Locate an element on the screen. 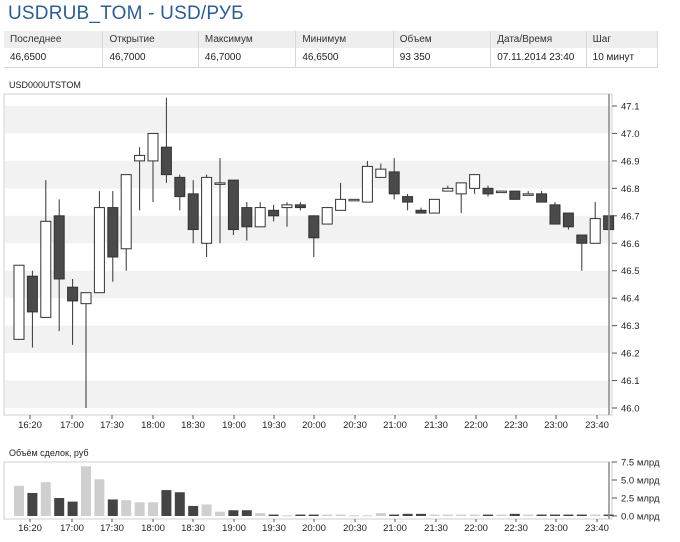  y-tick-label: 47.1 is located at coordinates (630, 107).